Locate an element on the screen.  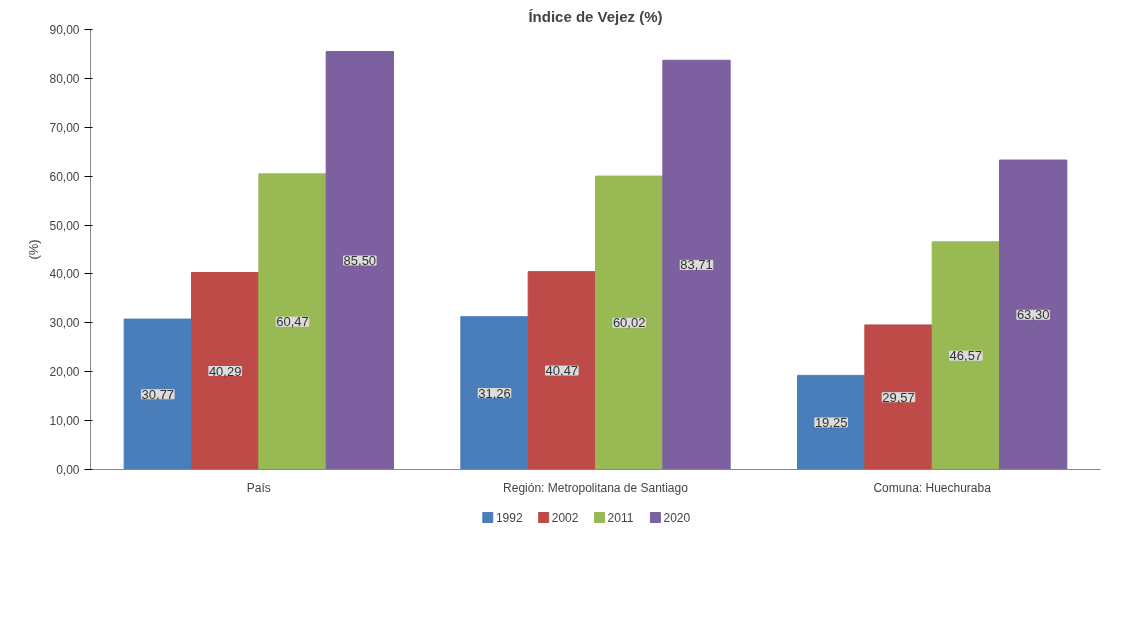
data-label: 60,02 is located at coordinates (629, 323).